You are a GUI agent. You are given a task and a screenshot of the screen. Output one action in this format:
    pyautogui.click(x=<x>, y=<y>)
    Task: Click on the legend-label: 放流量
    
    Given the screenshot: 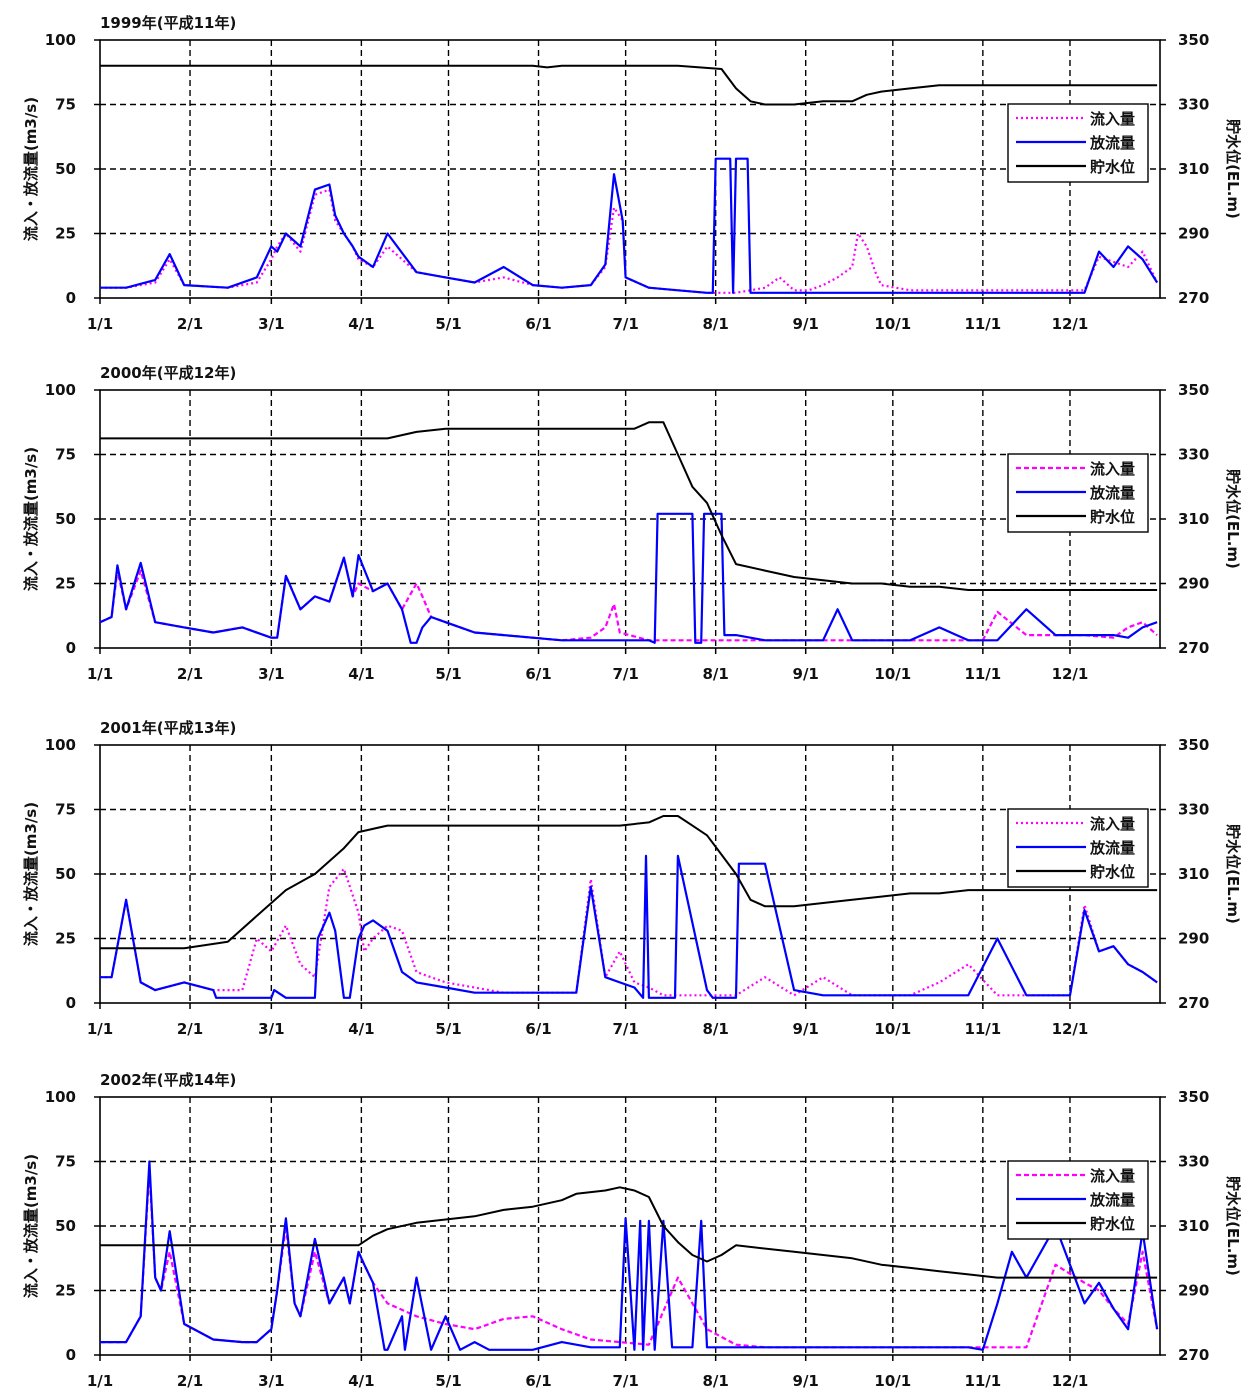 What is the action you would take?
    pyautogui.click(x=1112, y=143)
    